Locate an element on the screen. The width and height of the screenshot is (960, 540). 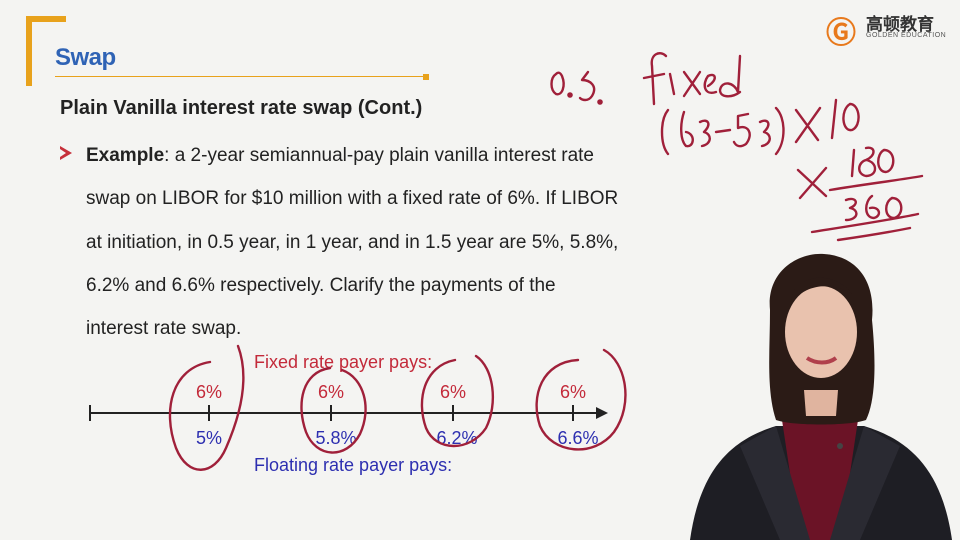
timeline-start-tick is located at coordinates (90, 413).